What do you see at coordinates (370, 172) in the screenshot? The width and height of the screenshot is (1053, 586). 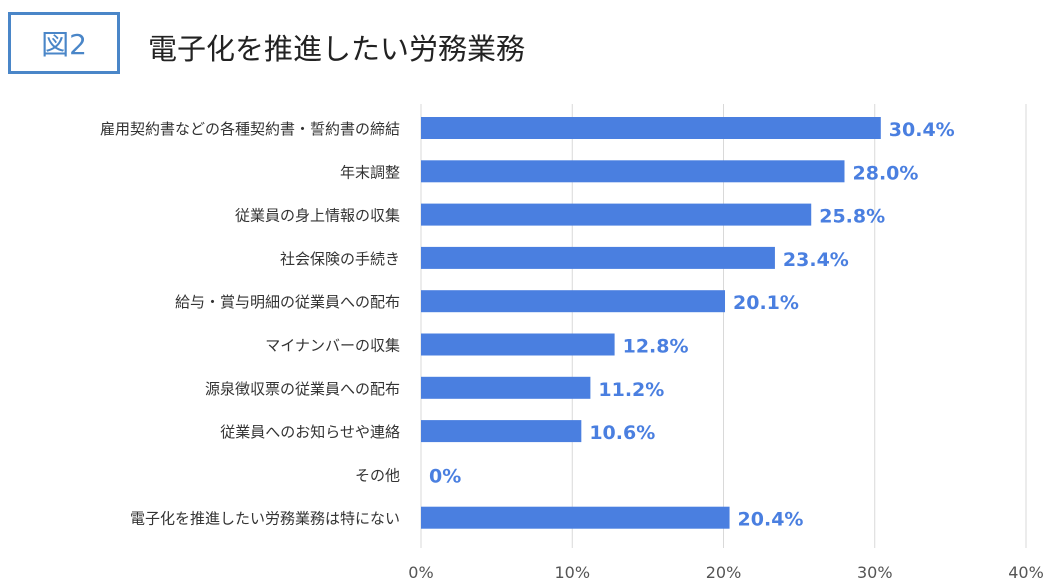 I see `category-label: 年末調整` at bounding box center [370, 172].